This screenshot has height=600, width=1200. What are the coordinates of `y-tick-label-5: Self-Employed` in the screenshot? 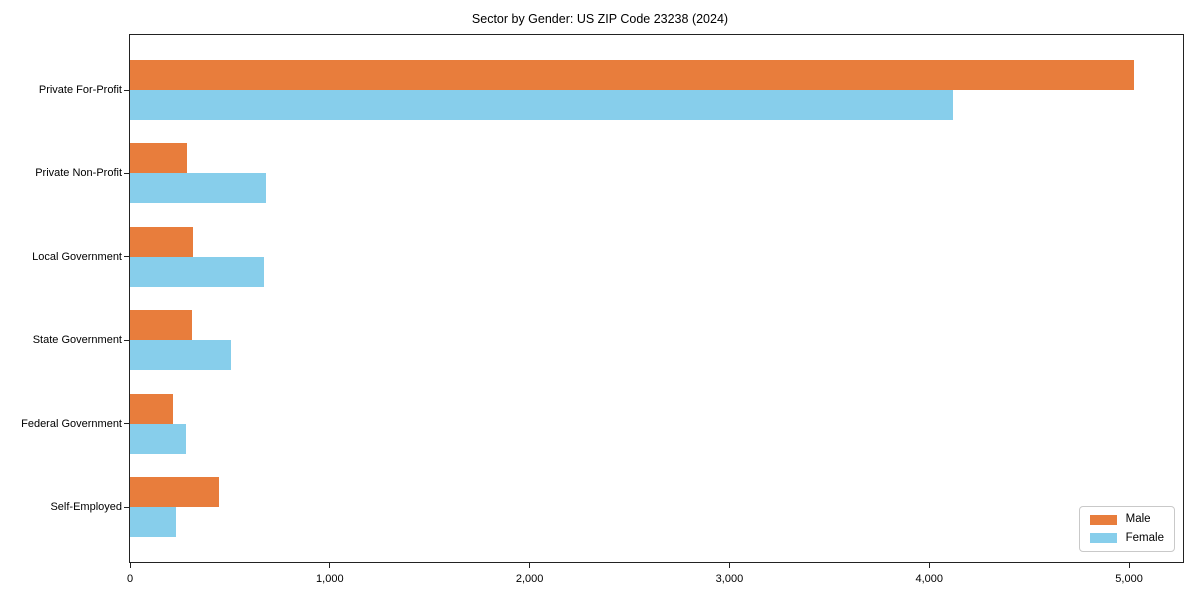 It's located at (86, 507).